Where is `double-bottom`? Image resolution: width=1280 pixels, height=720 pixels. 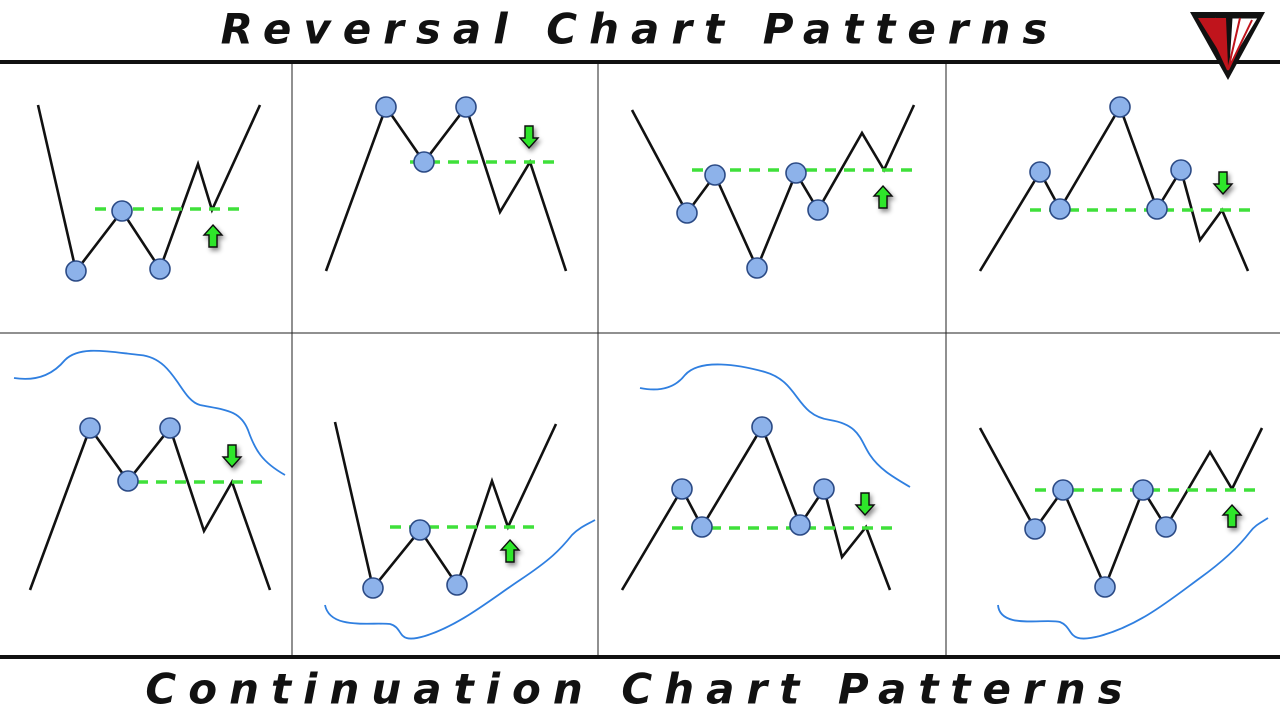 double-bottom is located at coordinates (149, 193).